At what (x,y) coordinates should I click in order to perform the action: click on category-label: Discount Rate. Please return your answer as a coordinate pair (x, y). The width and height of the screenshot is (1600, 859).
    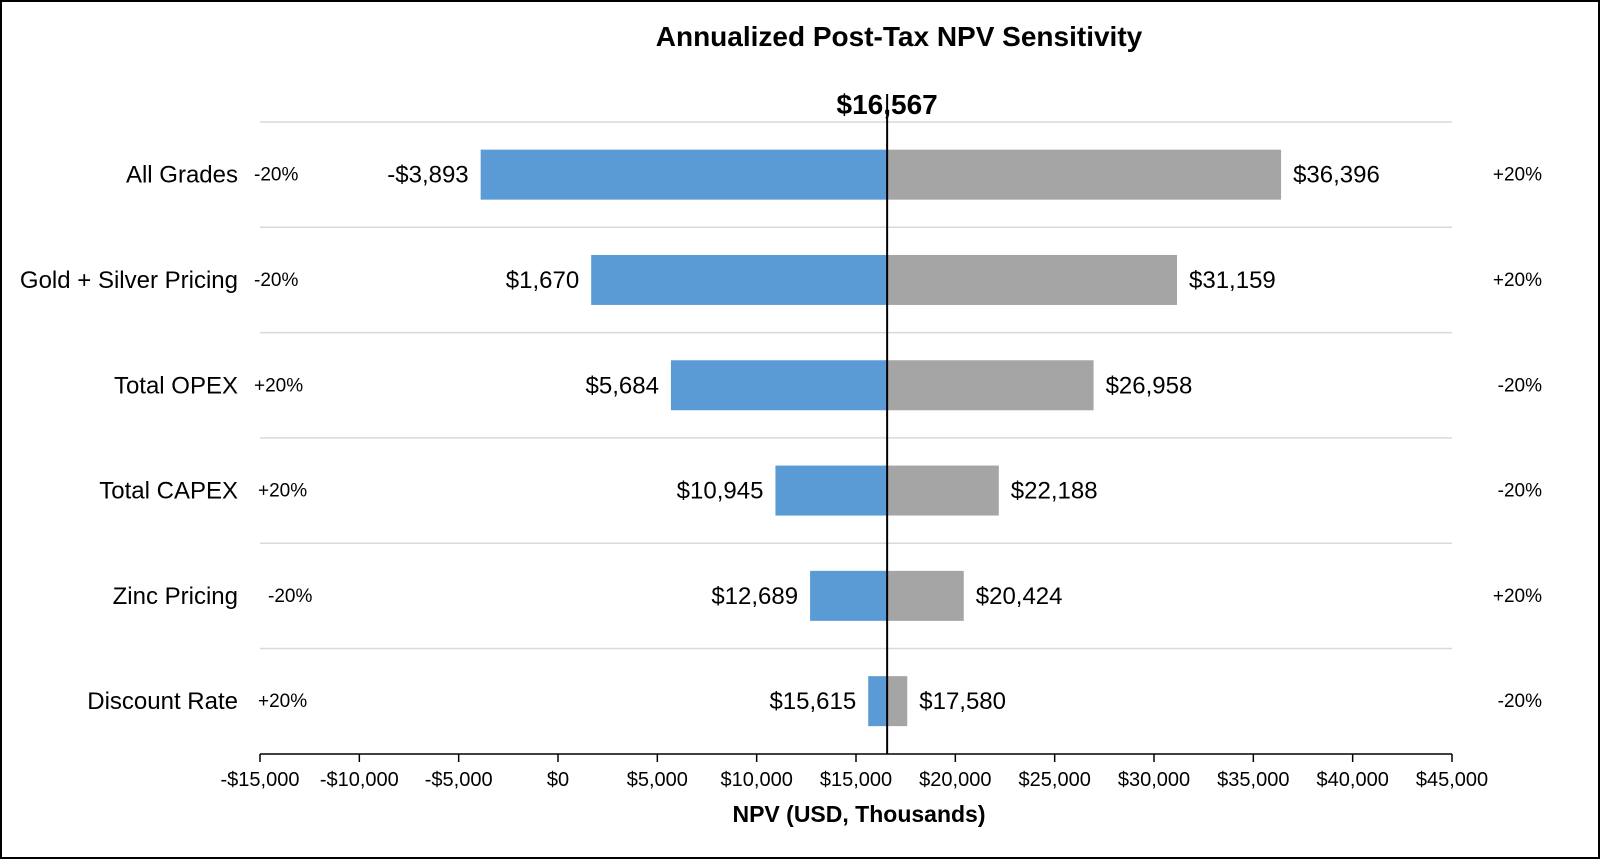
    Looking at the image, I should click on (162, 701).